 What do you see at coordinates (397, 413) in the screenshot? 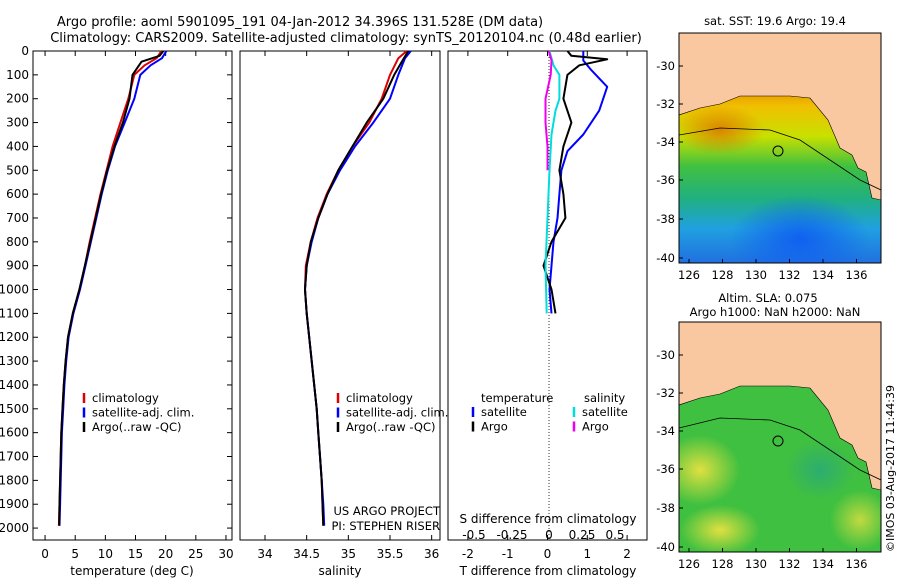
I see `legend-label: satellite-adj. clim.` at bounding box center [397, 413].